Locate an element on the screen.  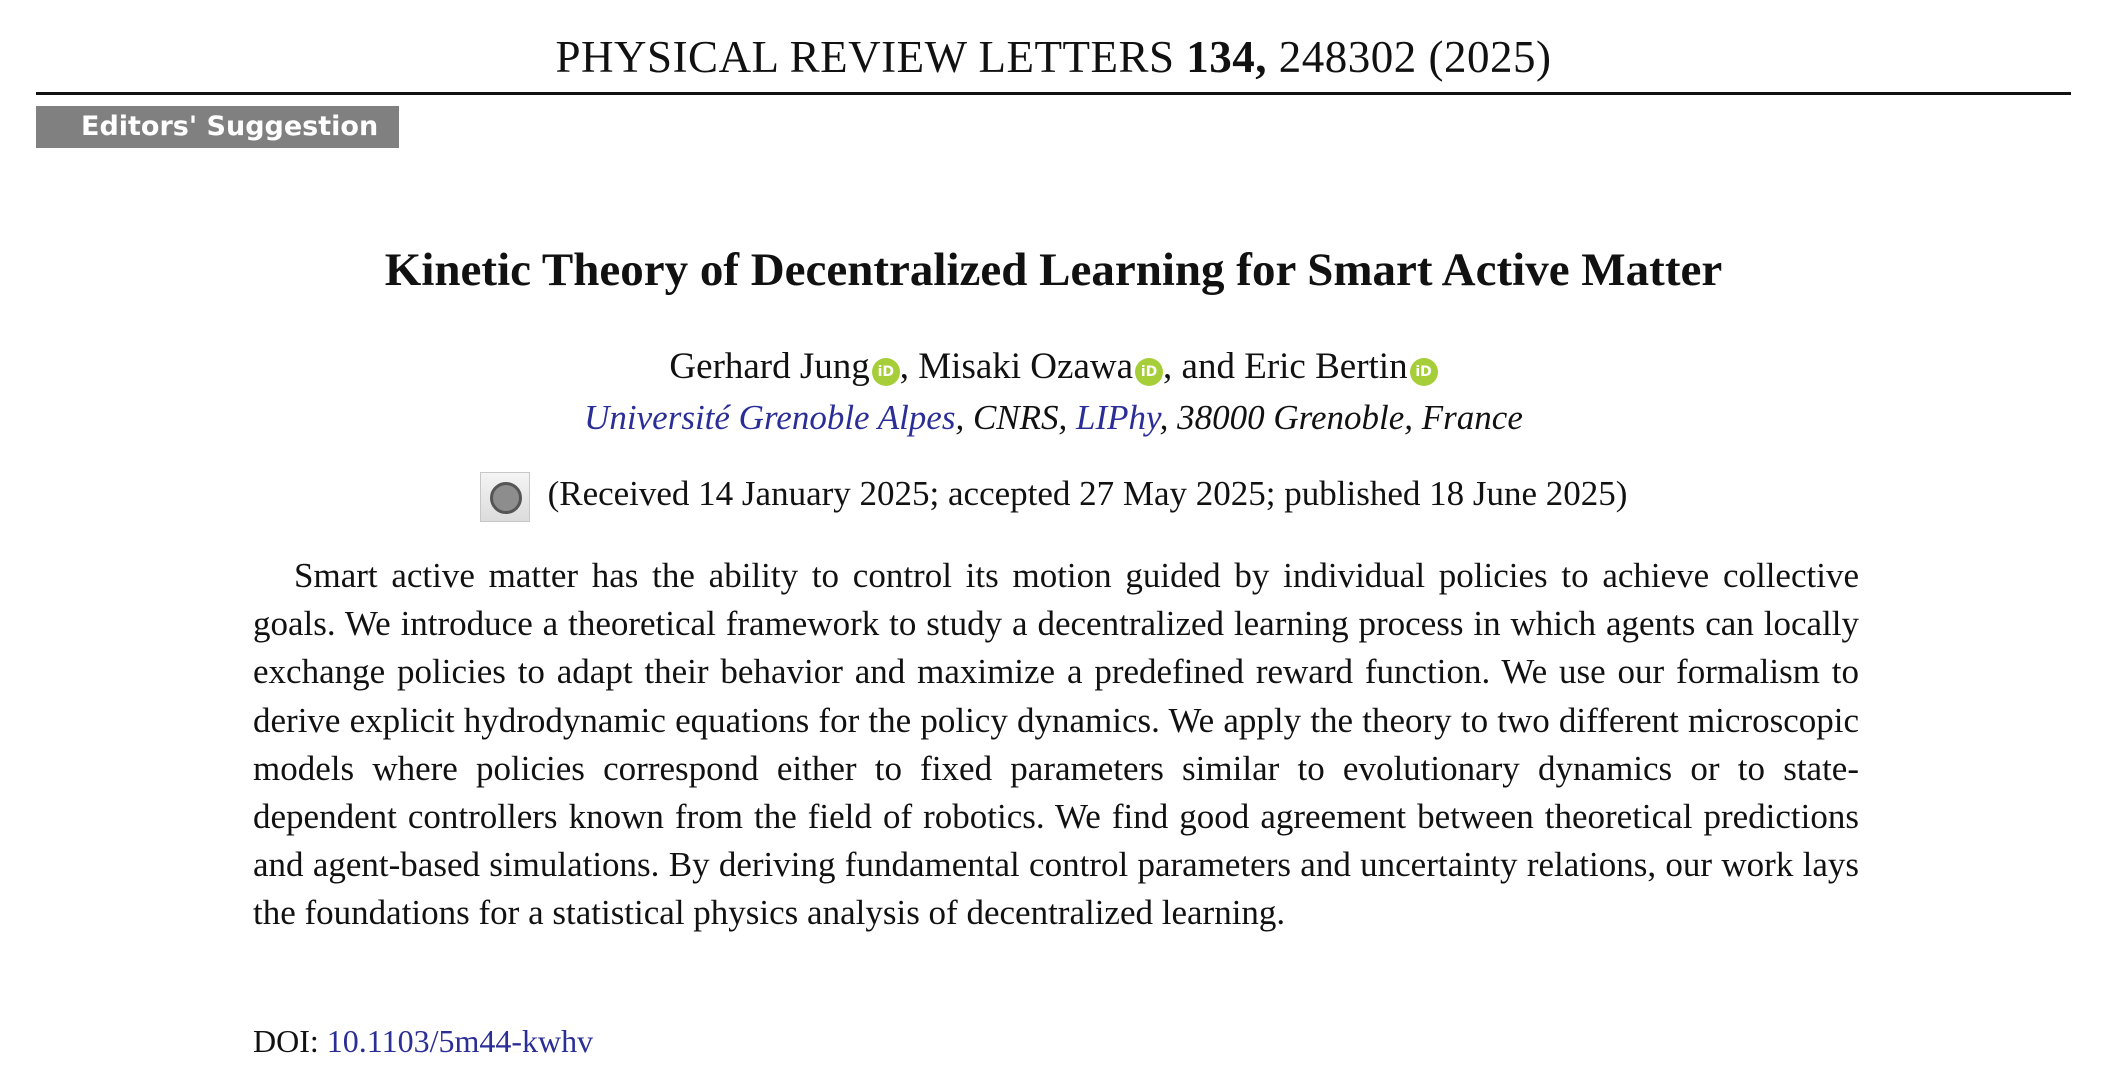
doi-label: DOI: is located at coordinates (286, 1041).